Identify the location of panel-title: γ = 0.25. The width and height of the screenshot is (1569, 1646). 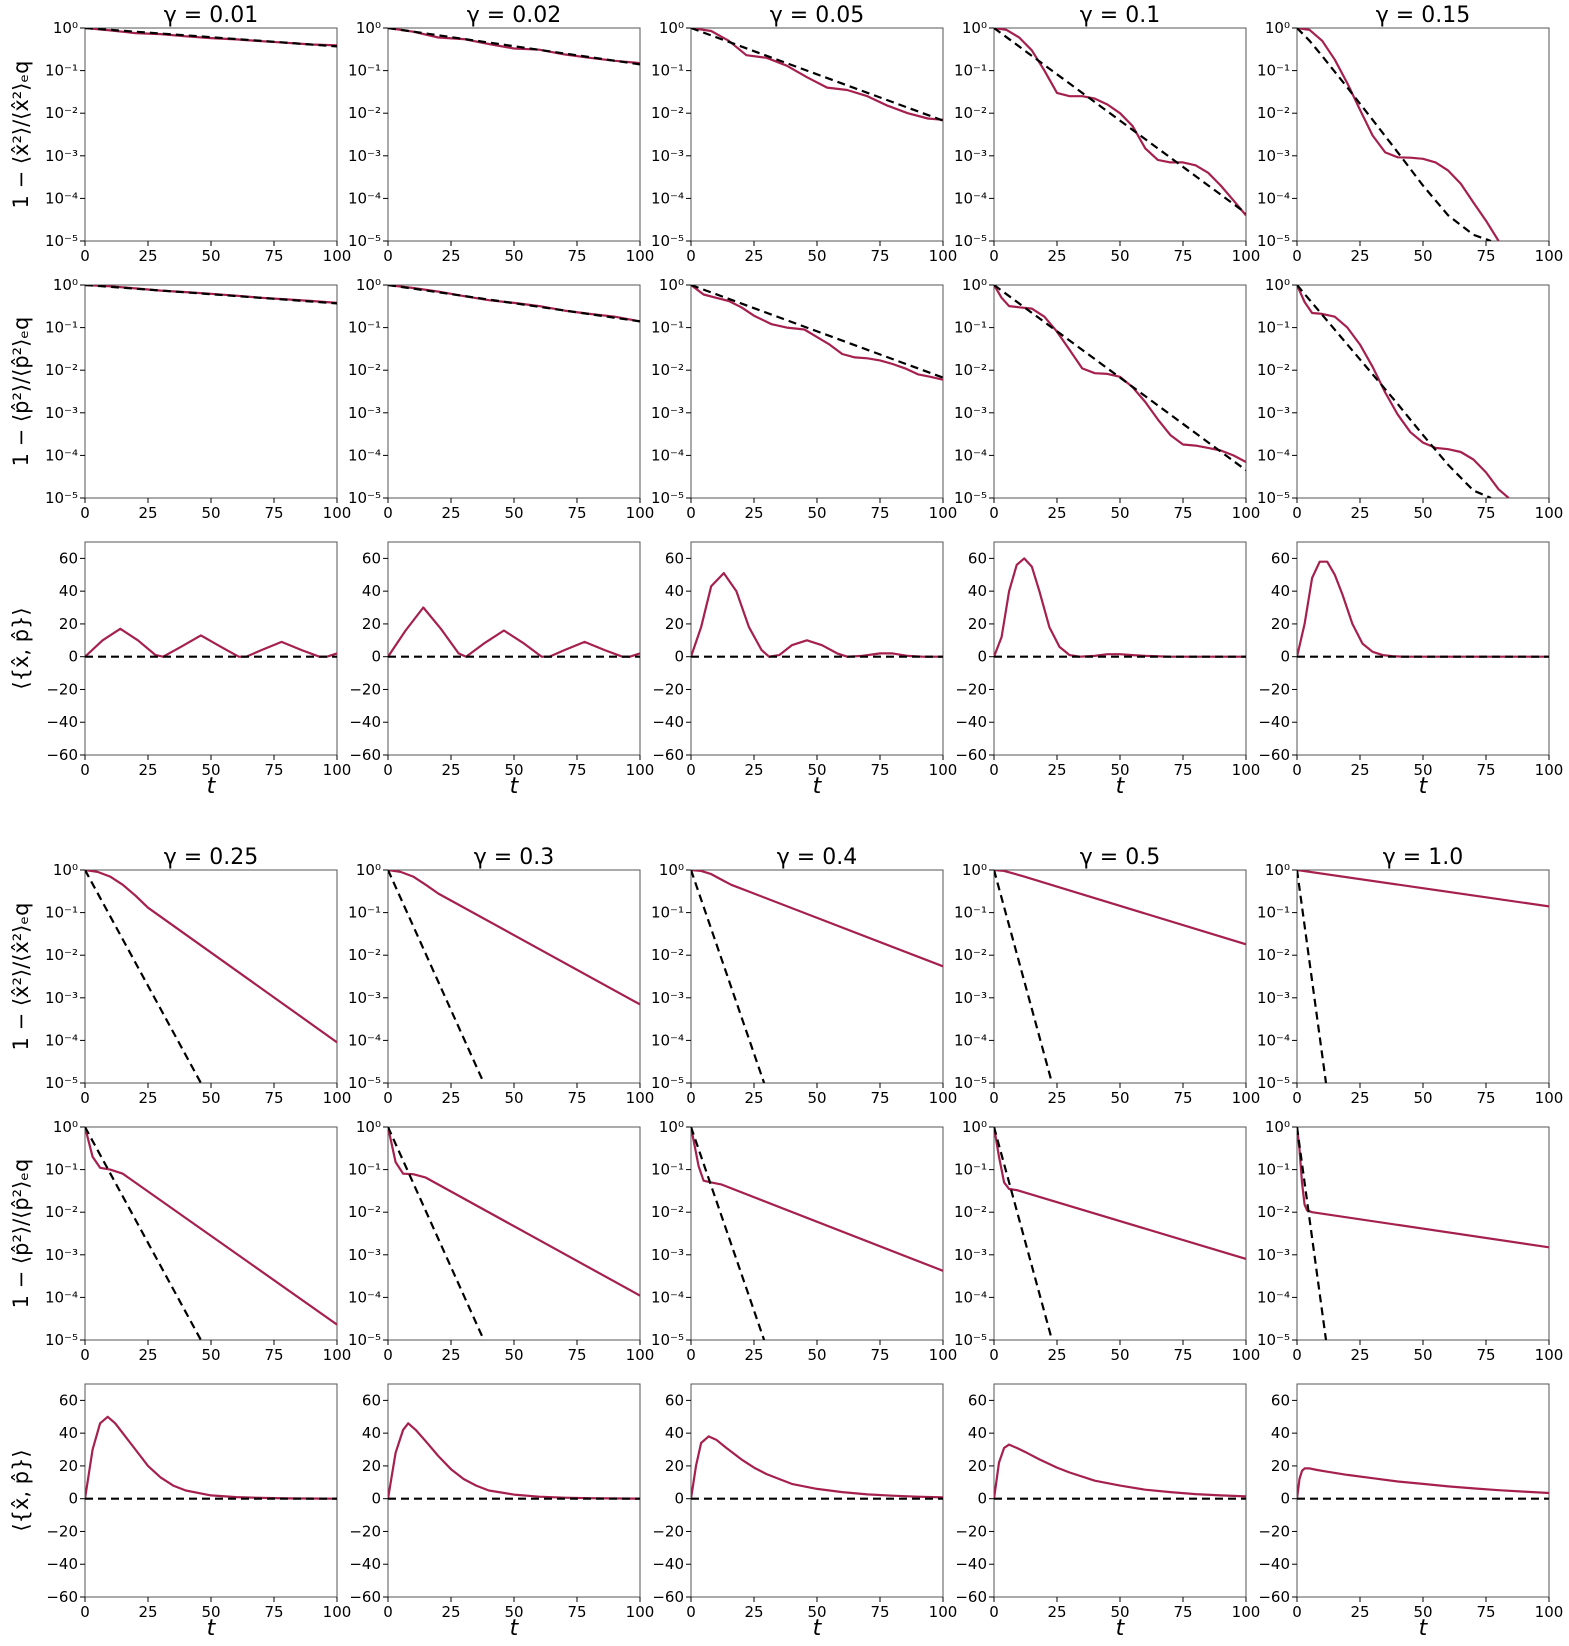
(211, 857).